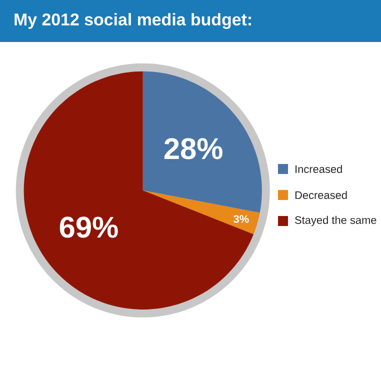 The height and width of the screenshot is (369, 381). Describe the element at coordinates (89, 227) in the screenshot. I see `data-label: 69%` at that location.